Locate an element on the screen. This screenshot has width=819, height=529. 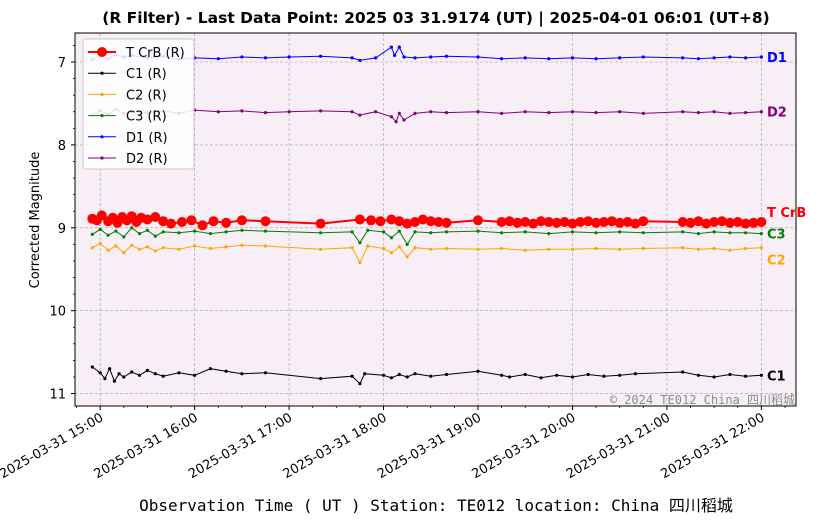
y-tick-label: 7 is located at coordinates (62, 63).